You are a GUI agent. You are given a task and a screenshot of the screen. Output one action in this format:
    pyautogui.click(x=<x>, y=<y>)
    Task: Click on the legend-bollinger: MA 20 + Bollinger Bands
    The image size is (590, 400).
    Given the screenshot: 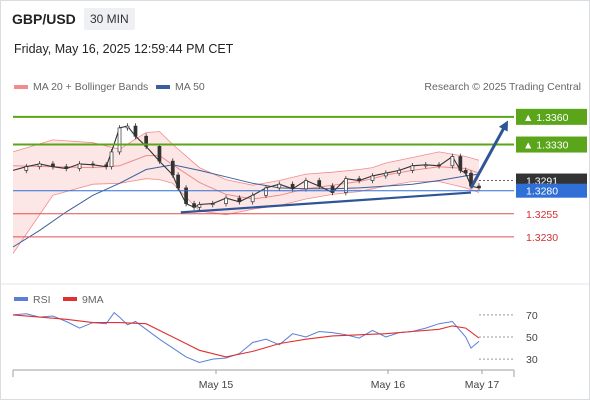 What is the action you would take?
    pyautogui.click(x=90, y=87)
    